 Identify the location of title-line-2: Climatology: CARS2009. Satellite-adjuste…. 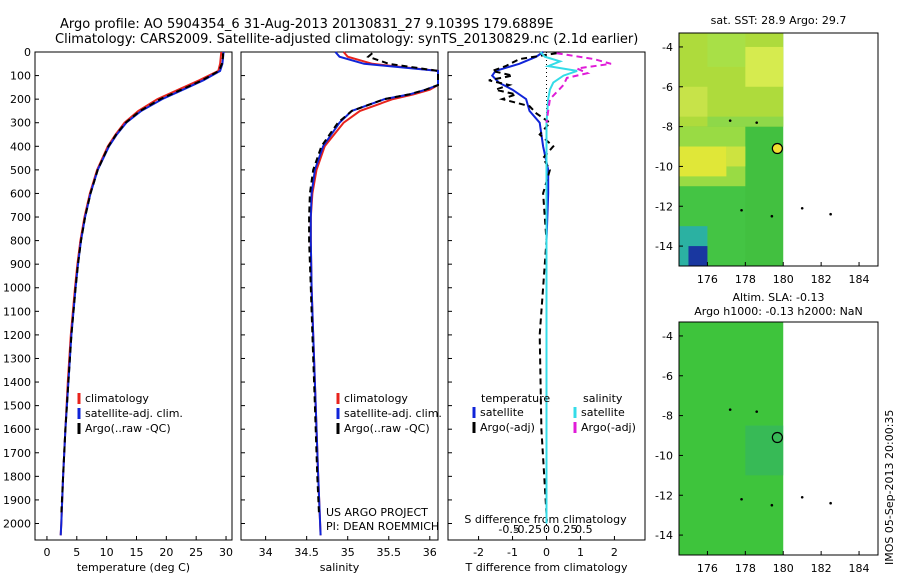
(346, 39).